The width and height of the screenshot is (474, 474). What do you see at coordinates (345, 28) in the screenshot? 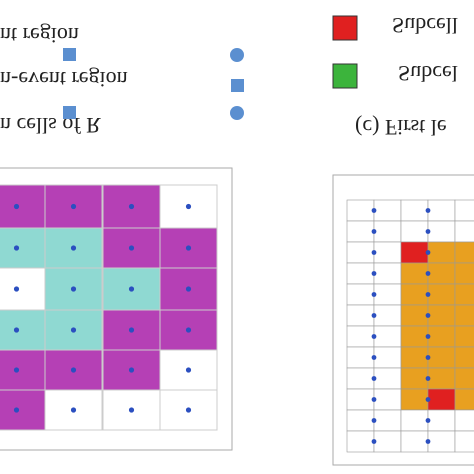
I see `legend-red` at bounding box center [345, 28].